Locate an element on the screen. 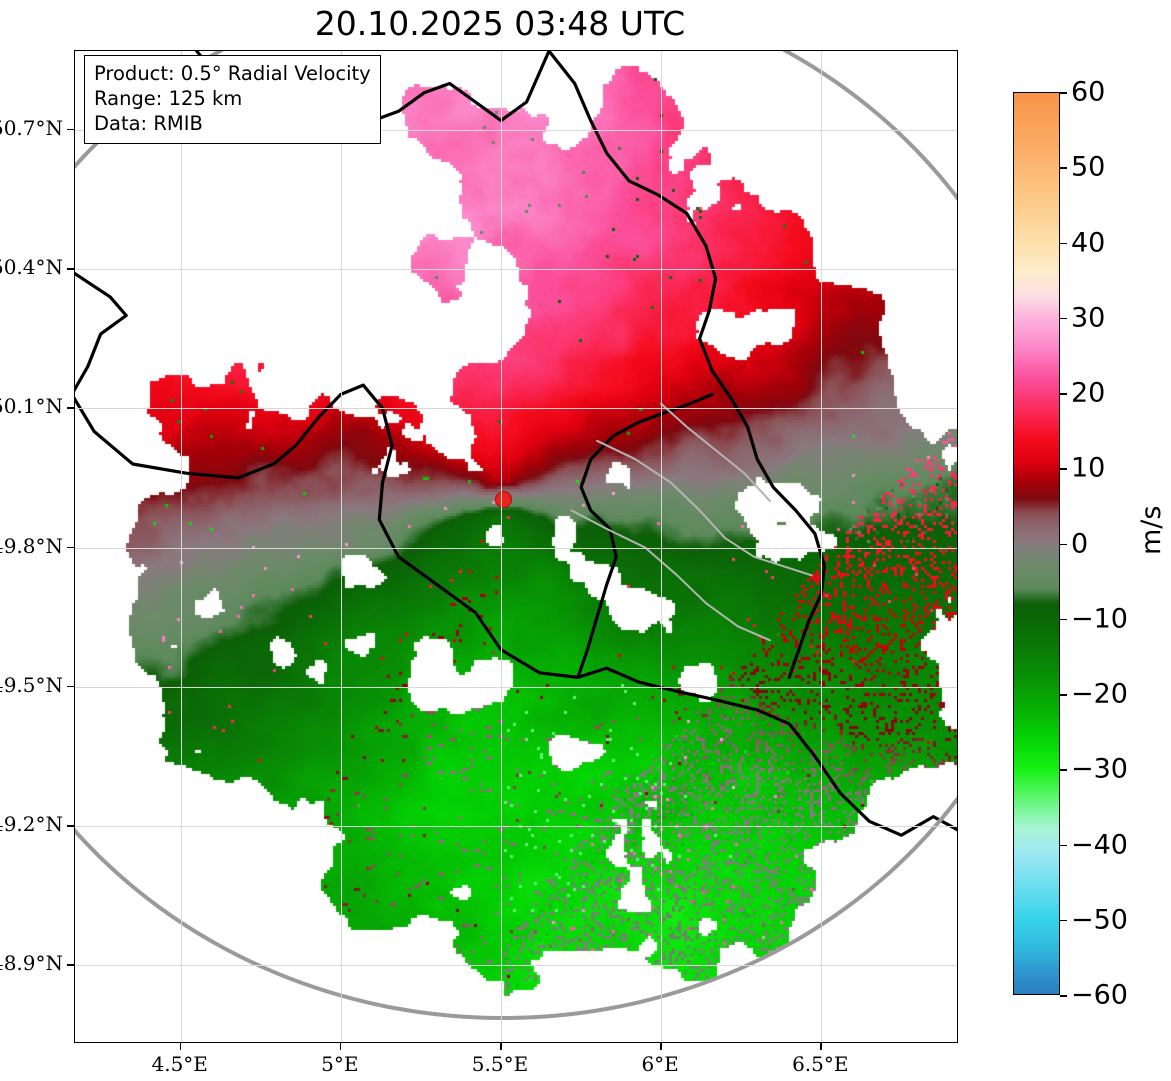  y-axis-tick-label: 50.4°N is located at coordinates (31, 267).